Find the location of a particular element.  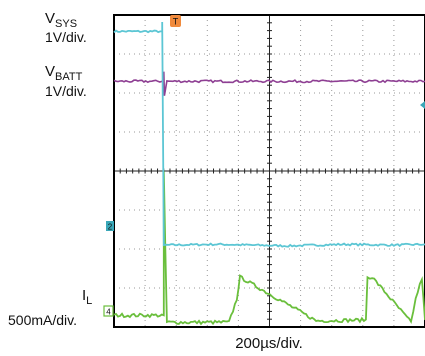

channel-2-marker-text: 2 is located at coordinates (110, 227).